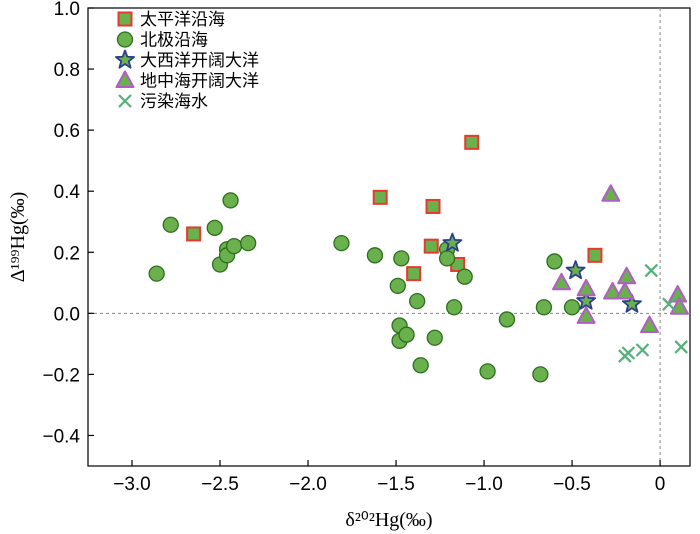  I want to click on x-axis: −3.0 −2.5 −2.0 −1.5 −1.0 −0.5 0, so click(389, 477).